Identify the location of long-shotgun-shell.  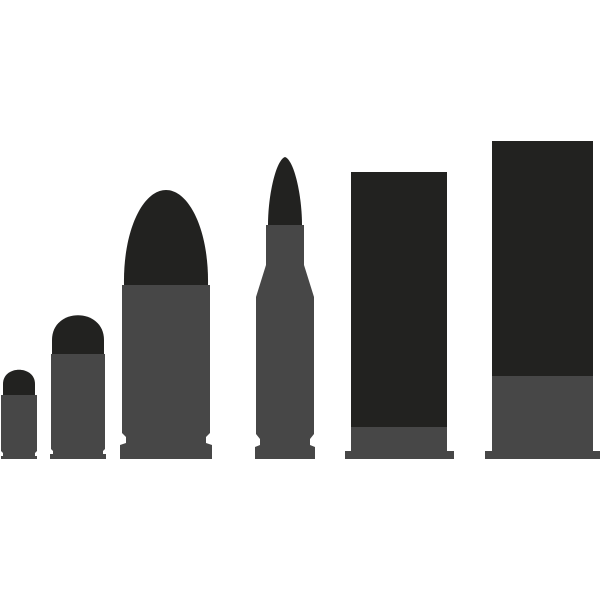
(542, 300).